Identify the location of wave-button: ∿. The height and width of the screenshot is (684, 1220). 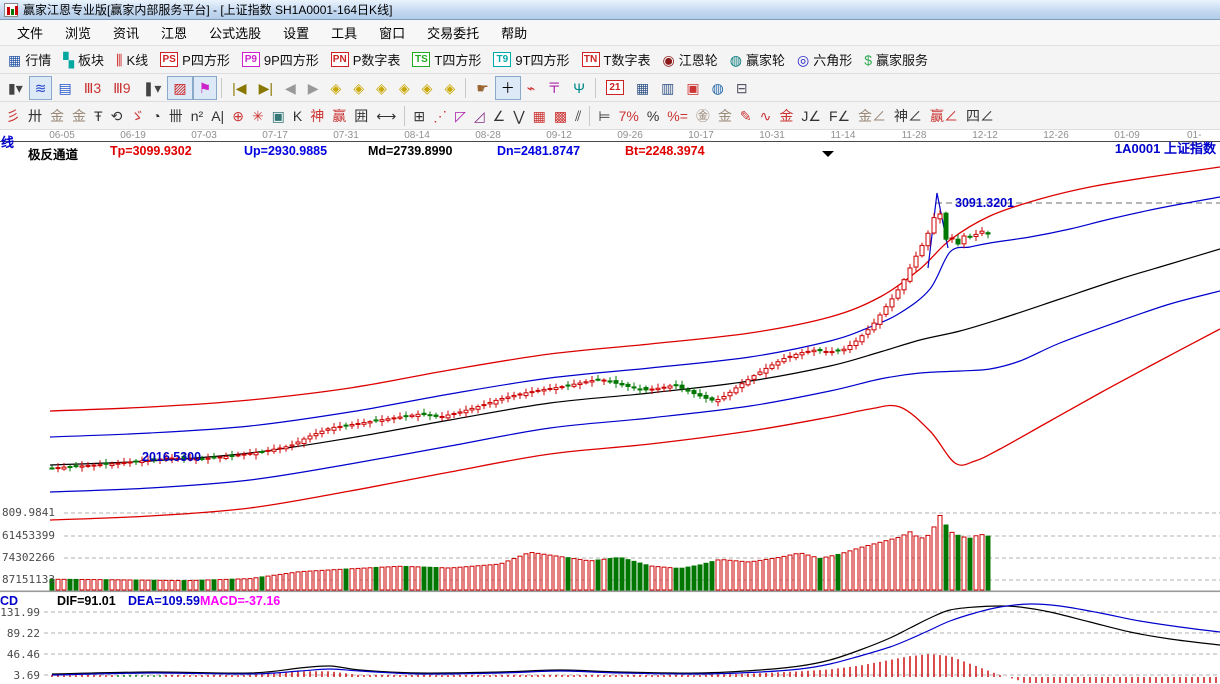
(766, 116).